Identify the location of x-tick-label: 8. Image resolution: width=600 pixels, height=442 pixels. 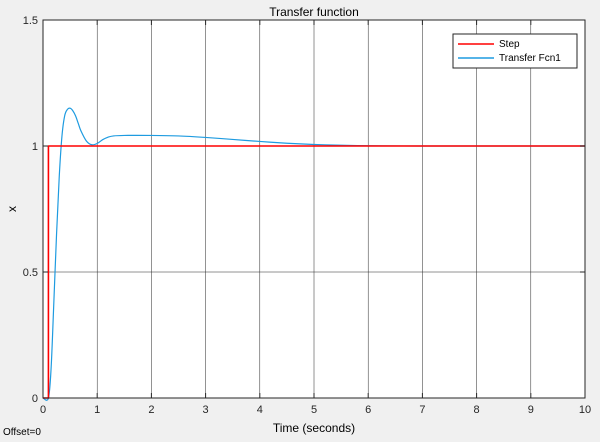
(477, 410).